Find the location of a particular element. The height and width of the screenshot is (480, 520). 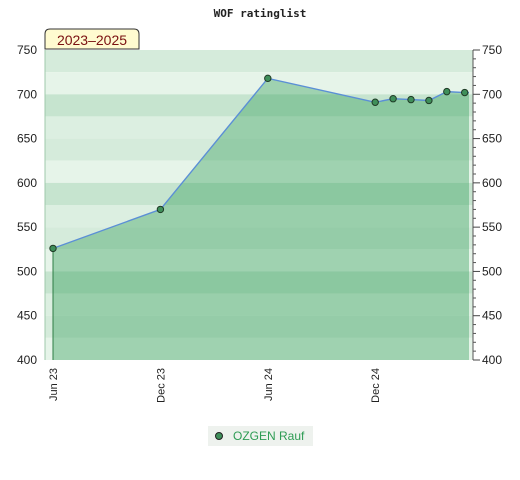

y-tick-label: 750 is located at coordinates (27, 50).